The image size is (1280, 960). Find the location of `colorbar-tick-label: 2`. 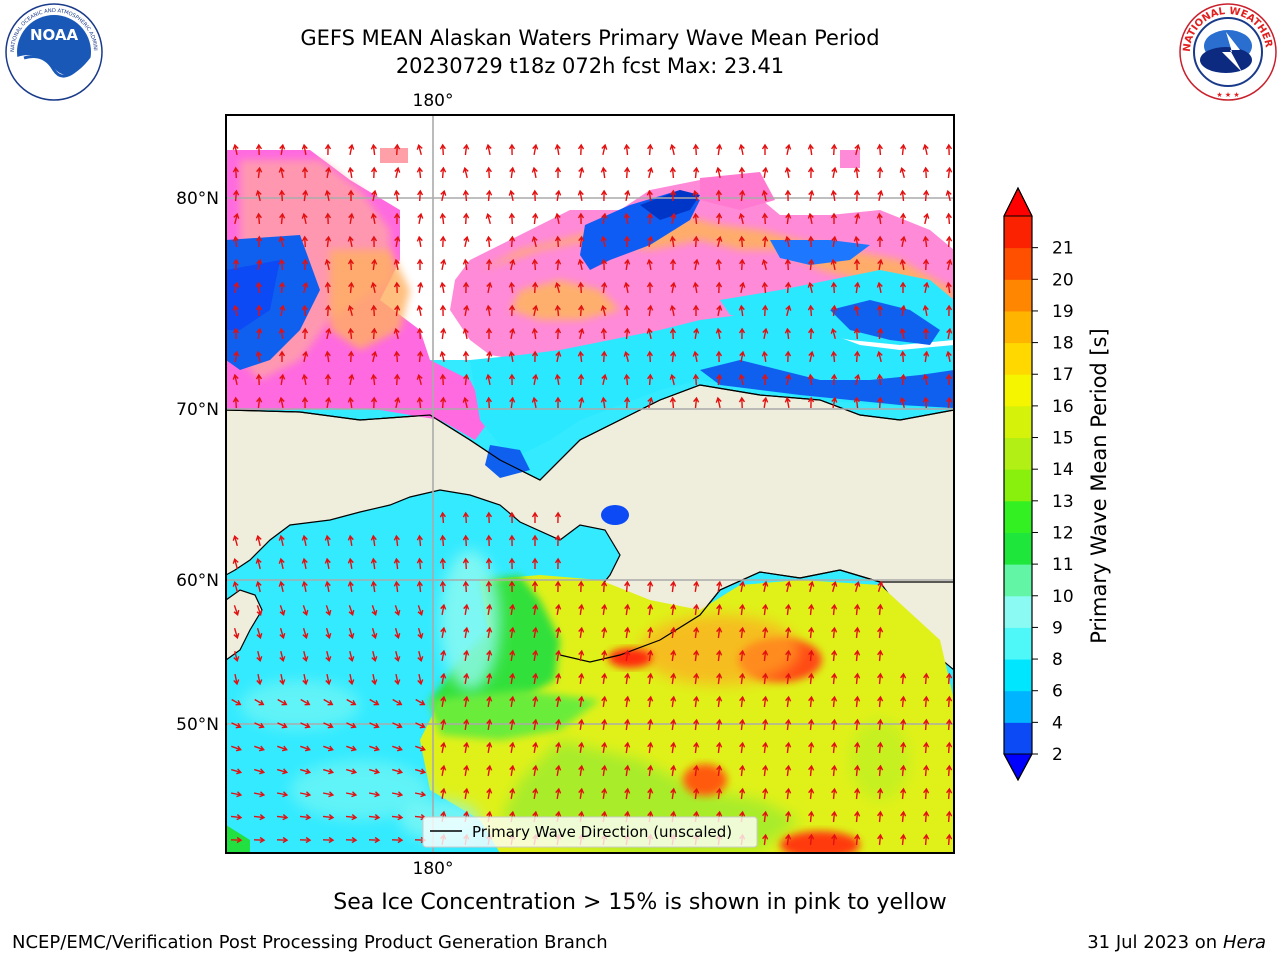

colorbar-tick-label: 2 is located at coordinates (1057, 755).